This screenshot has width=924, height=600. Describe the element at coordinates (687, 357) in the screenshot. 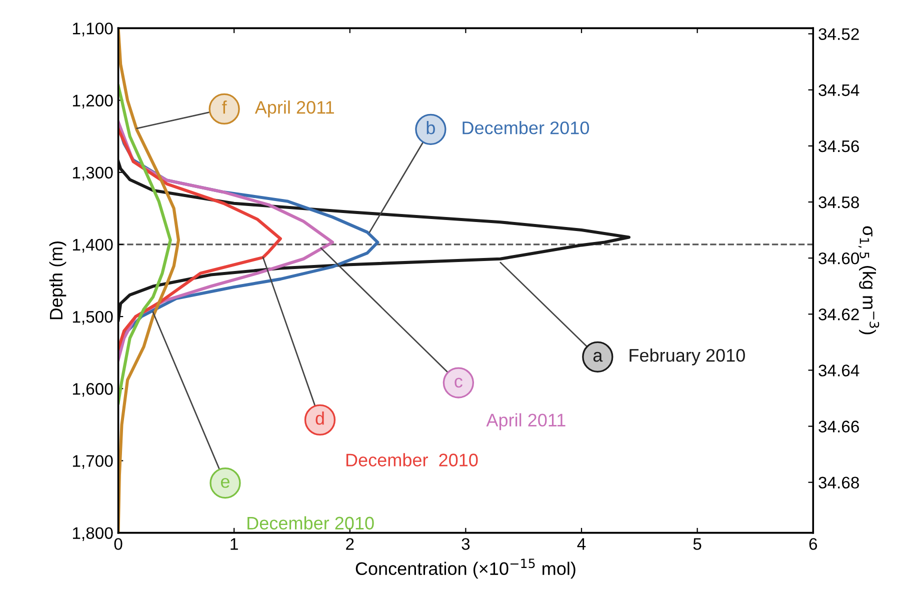

I see `legend-label: February 2010` at that location.